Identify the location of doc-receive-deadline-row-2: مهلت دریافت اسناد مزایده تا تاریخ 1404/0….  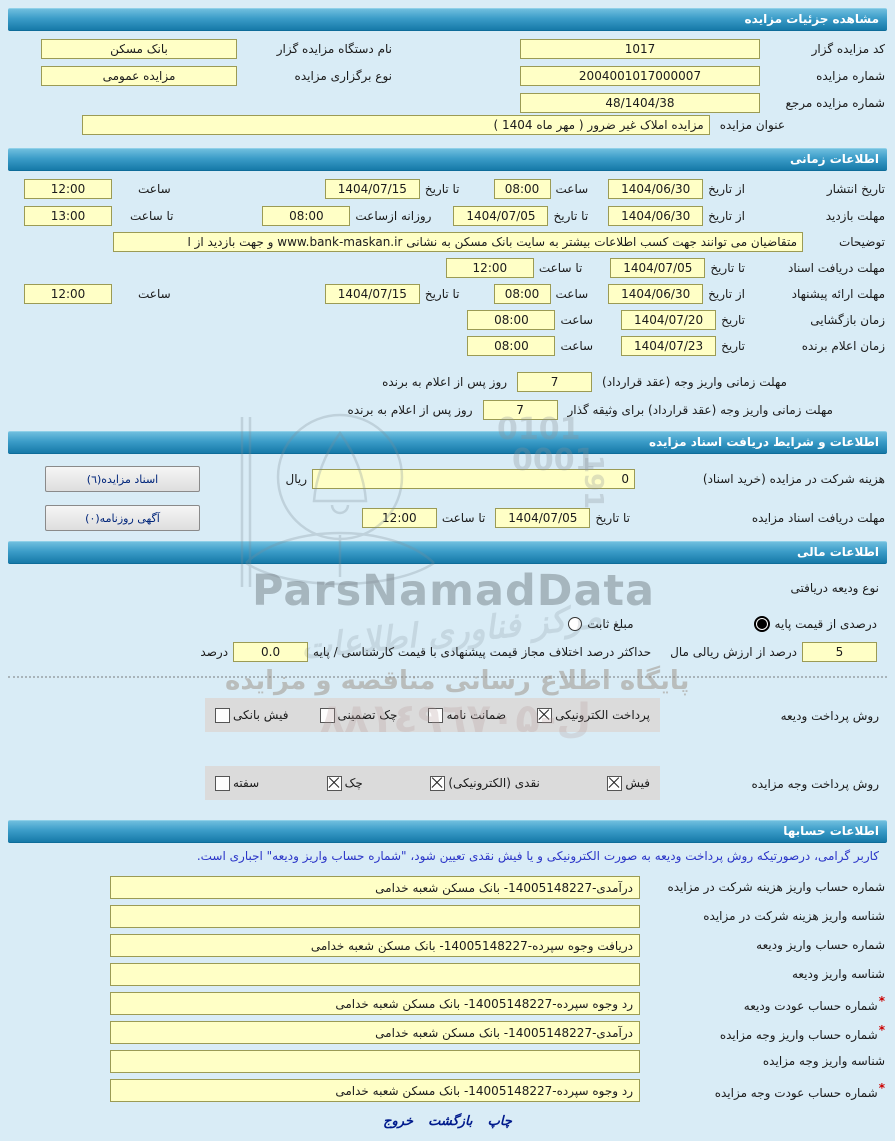
(447, 518).